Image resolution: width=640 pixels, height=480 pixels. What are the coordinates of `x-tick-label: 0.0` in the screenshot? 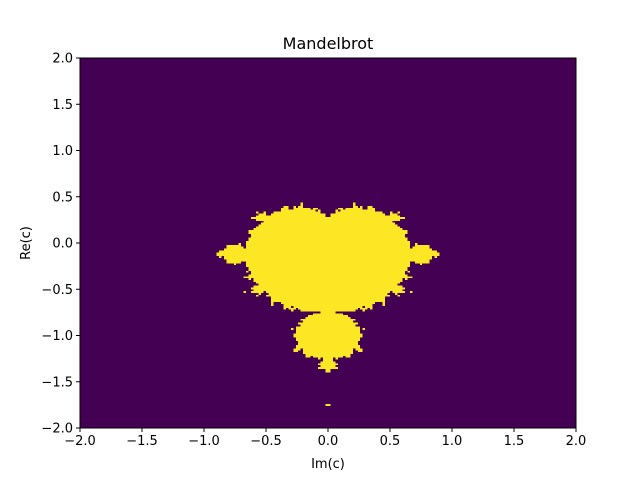 It's located at (328, 441).